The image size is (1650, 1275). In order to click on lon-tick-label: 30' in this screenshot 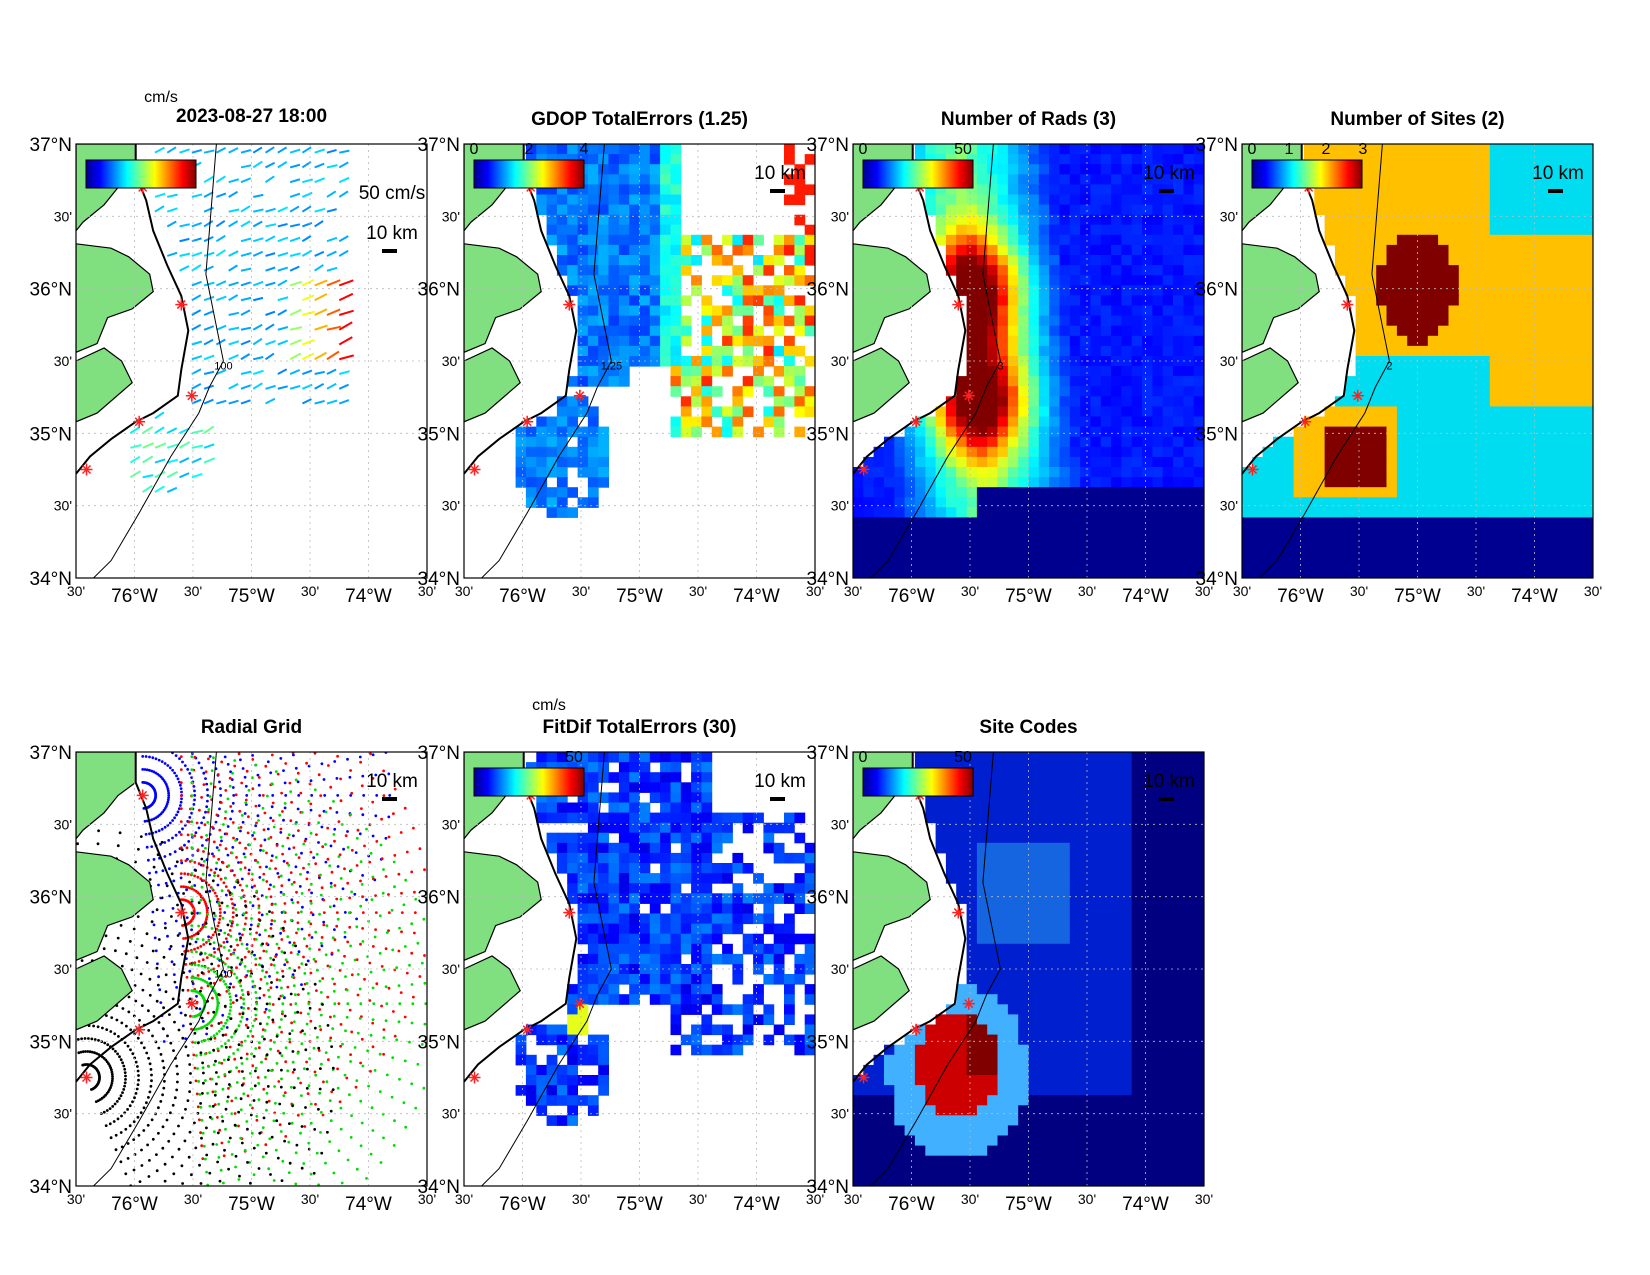, I will do `click(427, 591)`.